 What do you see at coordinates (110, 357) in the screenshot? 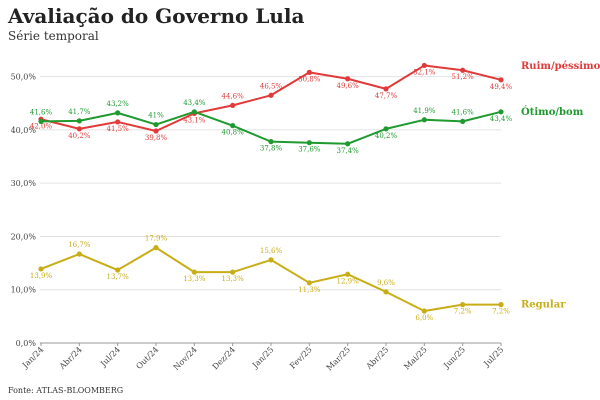
I see `x-tick-label: Jul/24` at bounding box center [110, 357].